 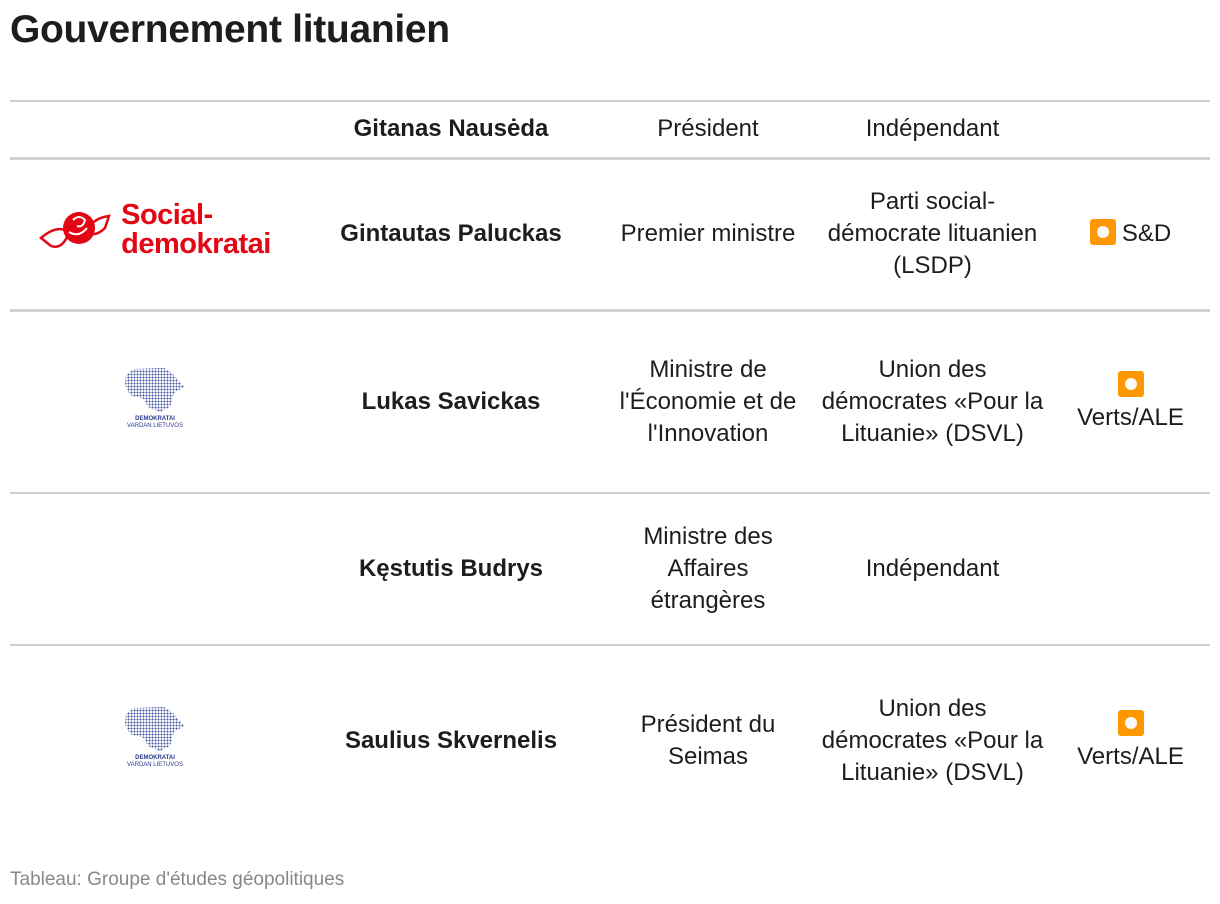 What do you see at coordinates (196, 244) in the screenshot?
I see `logo-text: demokratai` at bounding box center [196, 244].